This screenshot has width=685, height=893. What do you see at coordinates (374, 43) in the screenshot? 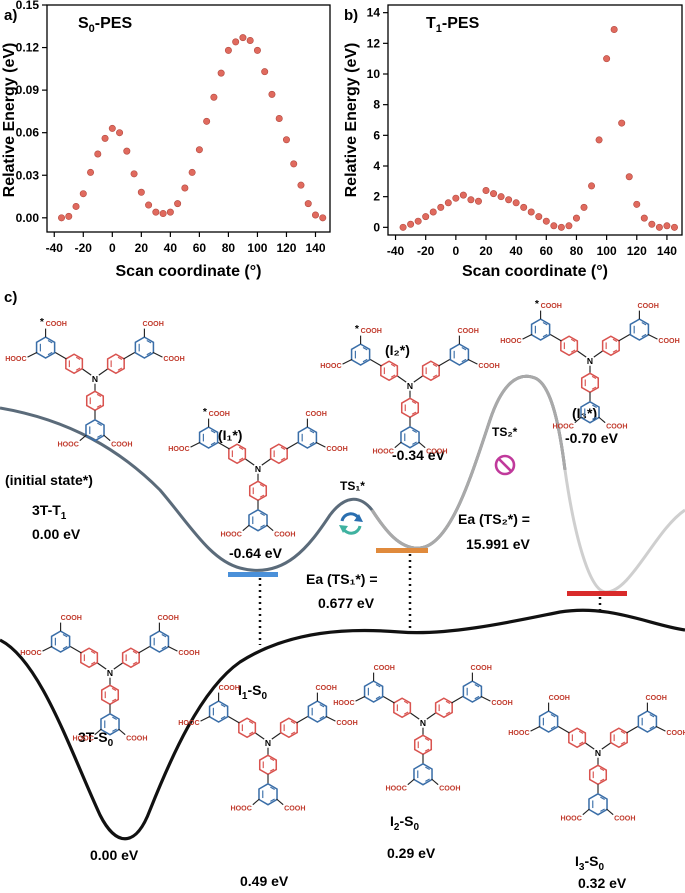
I see `y-tick-label: 12` at bounding box center [374, 43].